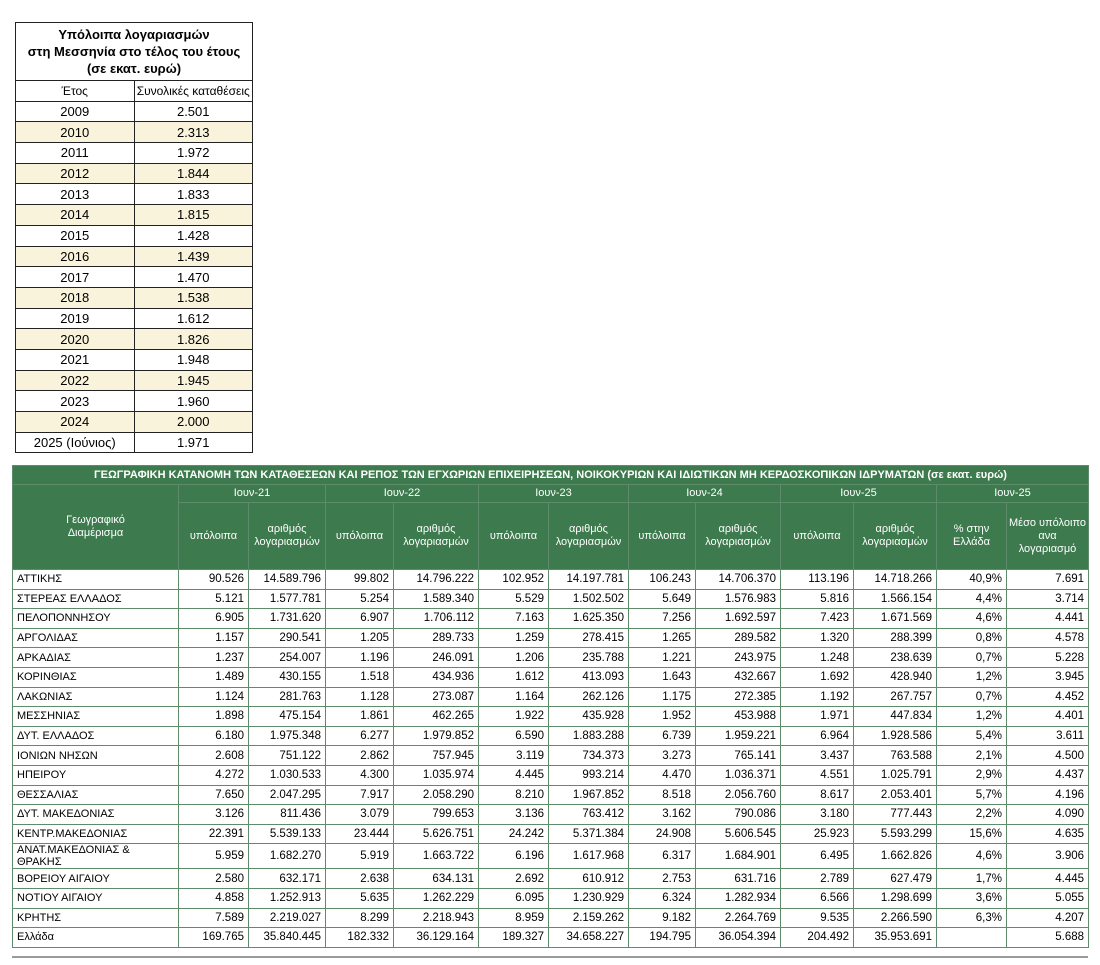  Describe the element at coordinates (738, 536) in the screenshot. I see `sub-header: αριθμός λογαριασμών` at that location.